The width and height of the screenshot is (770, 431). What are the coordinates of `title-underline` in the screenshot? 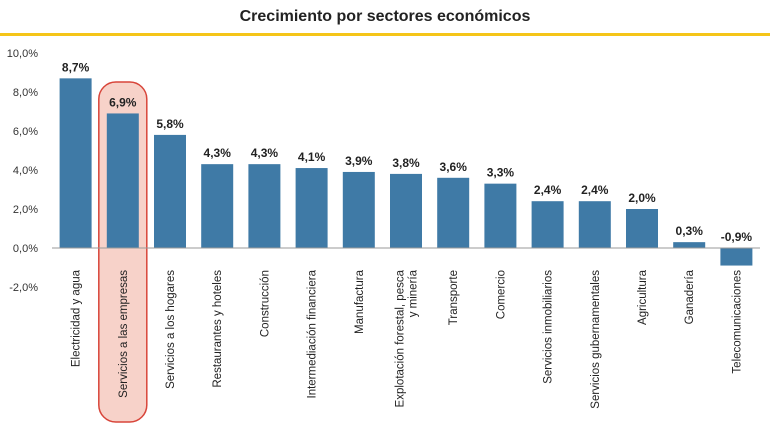 It's located at (385, 34).